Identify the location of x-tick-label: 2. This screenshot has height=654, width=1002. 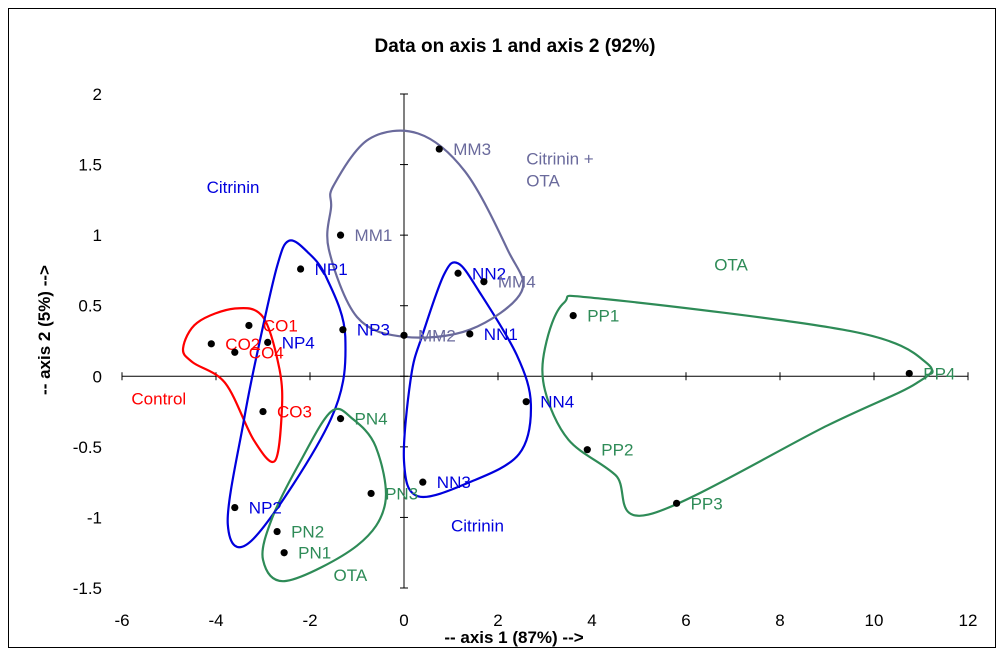
(497, 620).